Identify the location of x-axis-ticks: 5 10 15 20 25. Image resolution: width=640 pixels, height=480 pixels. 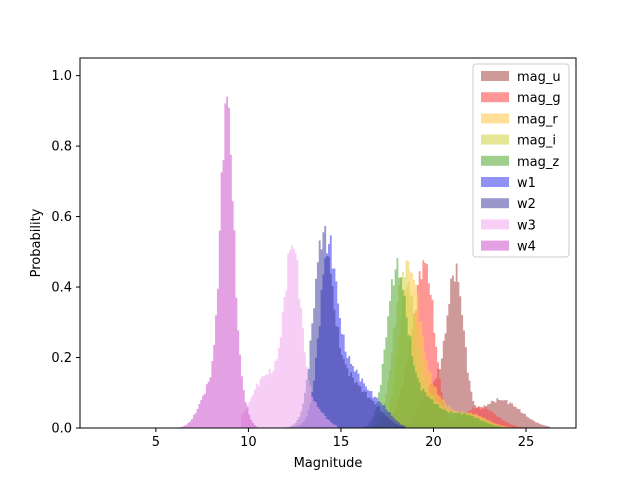
(343, 439).